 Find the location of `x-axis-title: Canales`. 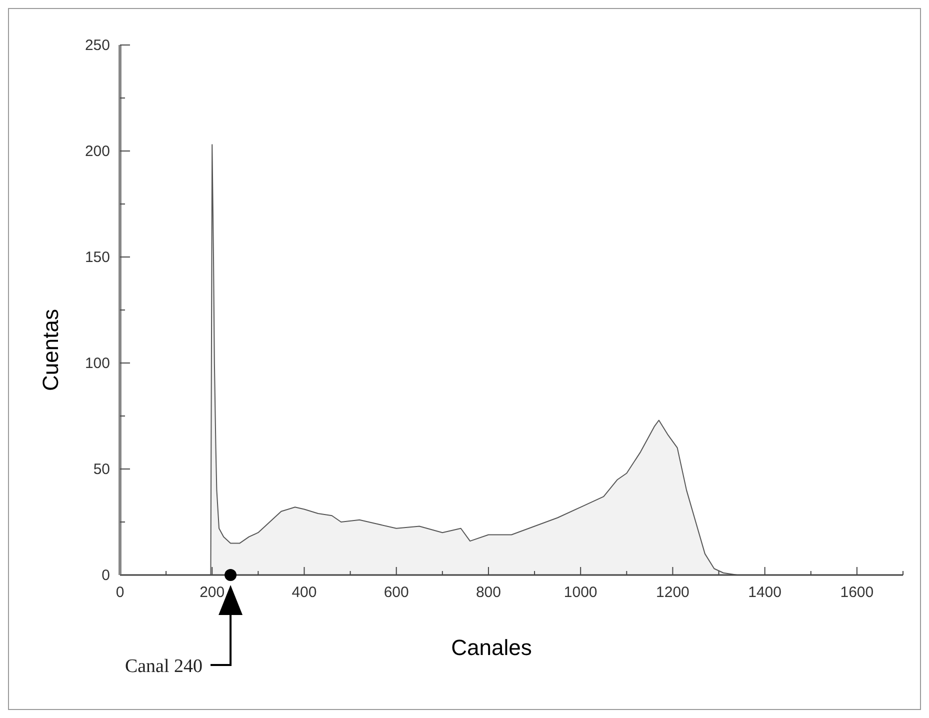

x-axis-title: Canales is located at coordinates (491, 647).